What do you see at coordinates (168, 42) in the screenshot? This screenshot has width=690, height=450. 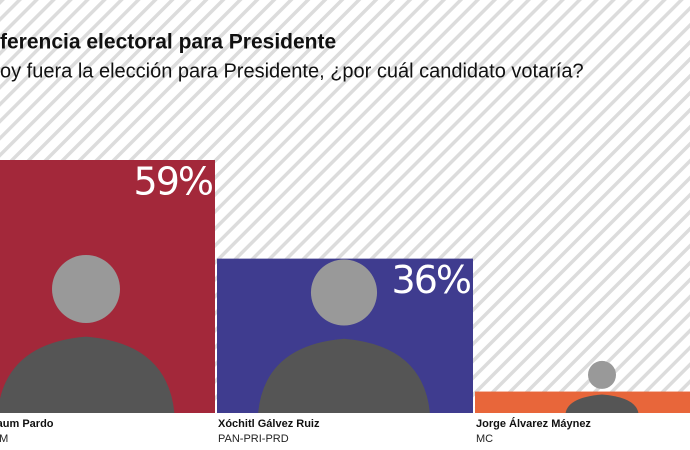 I see `chart-title: ferencia electoral para Presidente` at bounding box center [168, 42].